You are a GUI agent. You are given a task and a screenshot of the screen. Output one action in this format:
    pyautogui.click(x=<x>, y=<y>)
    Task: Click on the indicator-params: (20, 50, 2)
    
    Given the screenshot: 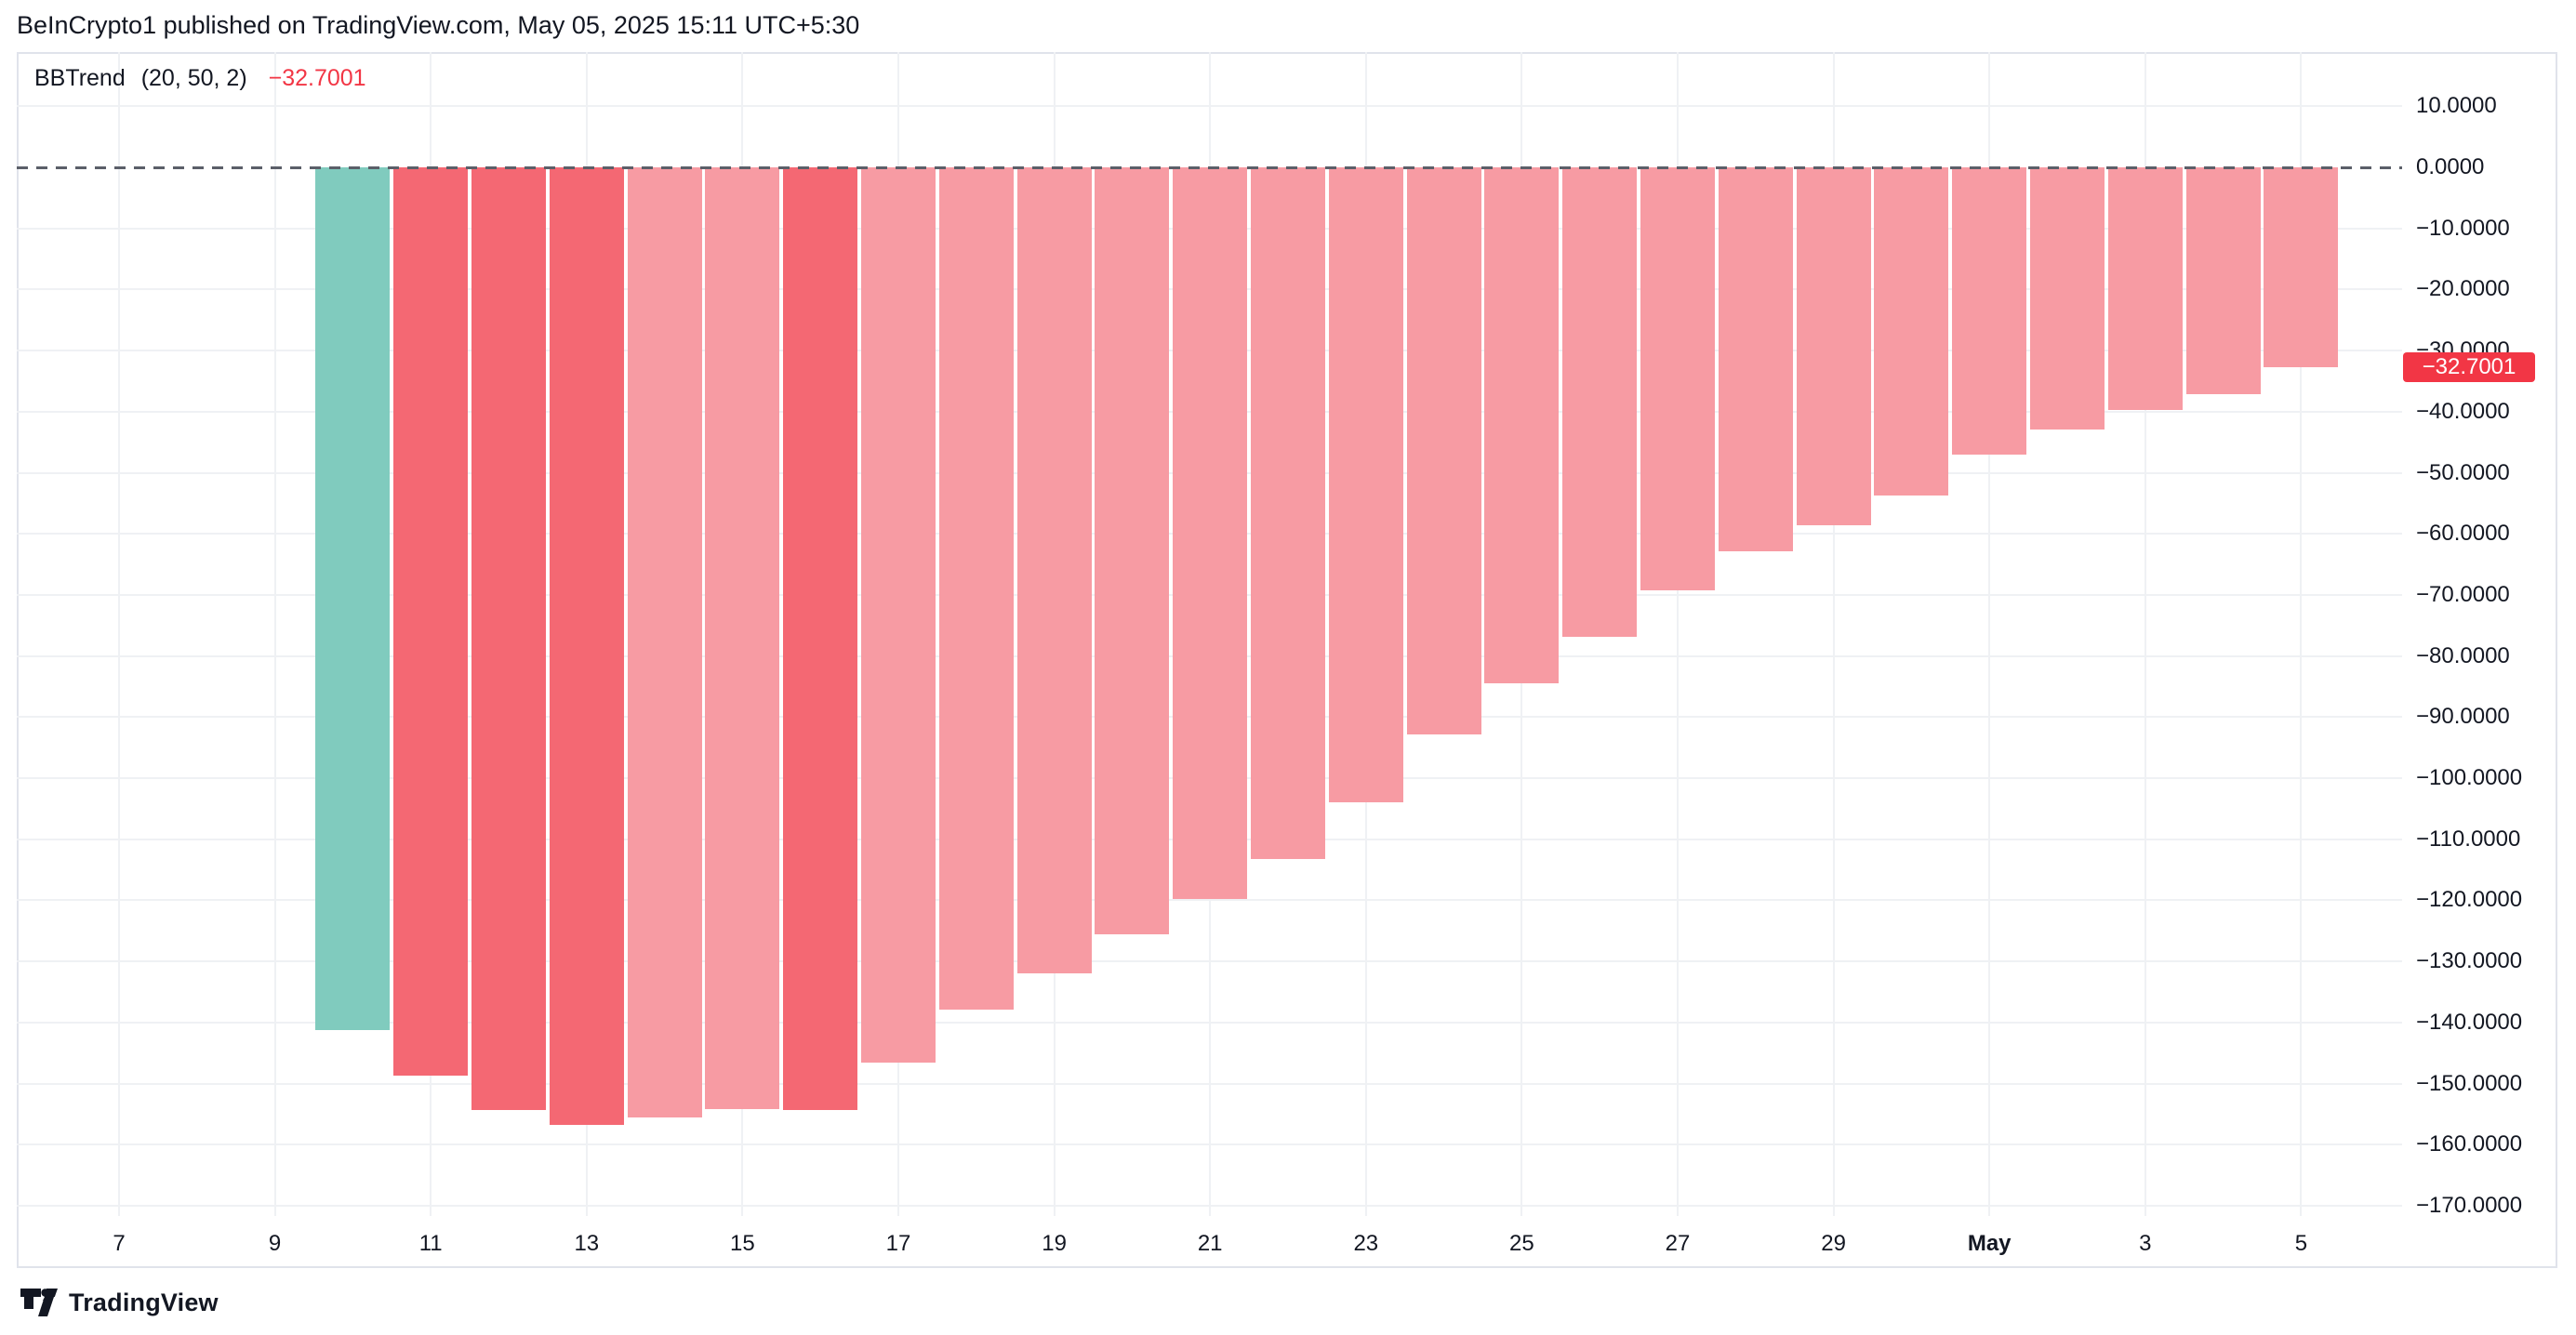 What is the action you would take?
    pyautogui.click(x=193, y=78)
    